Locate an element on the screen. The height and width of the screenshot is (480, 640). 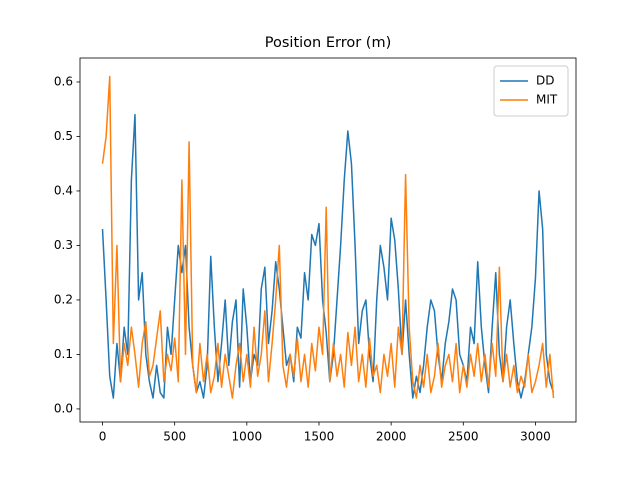
x-tick-label: 2000 is located at coordinates (391, 437).